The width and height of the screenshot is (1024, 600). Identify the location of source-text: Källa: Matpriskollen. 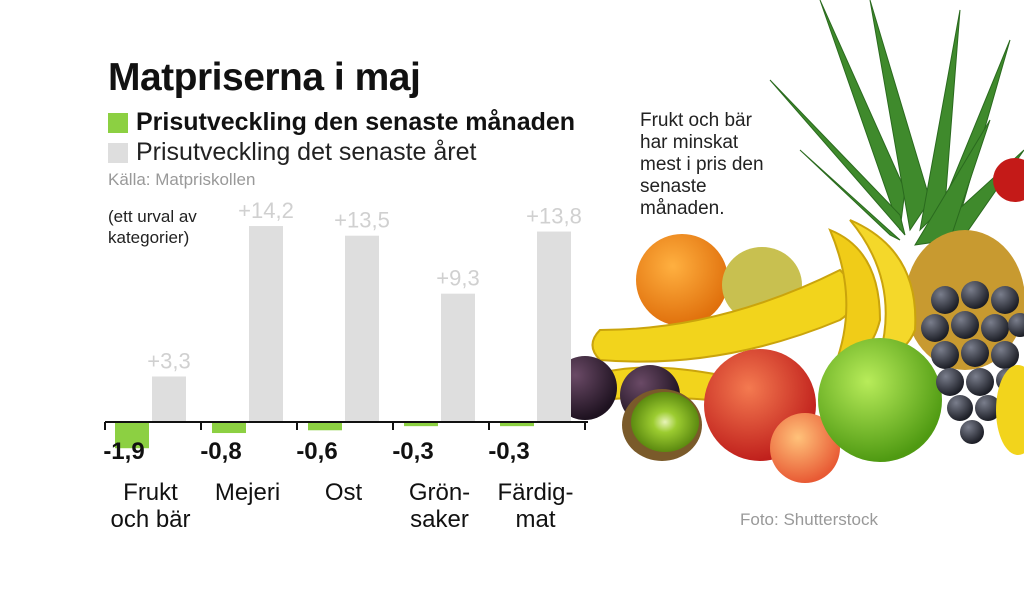
(182, 179).